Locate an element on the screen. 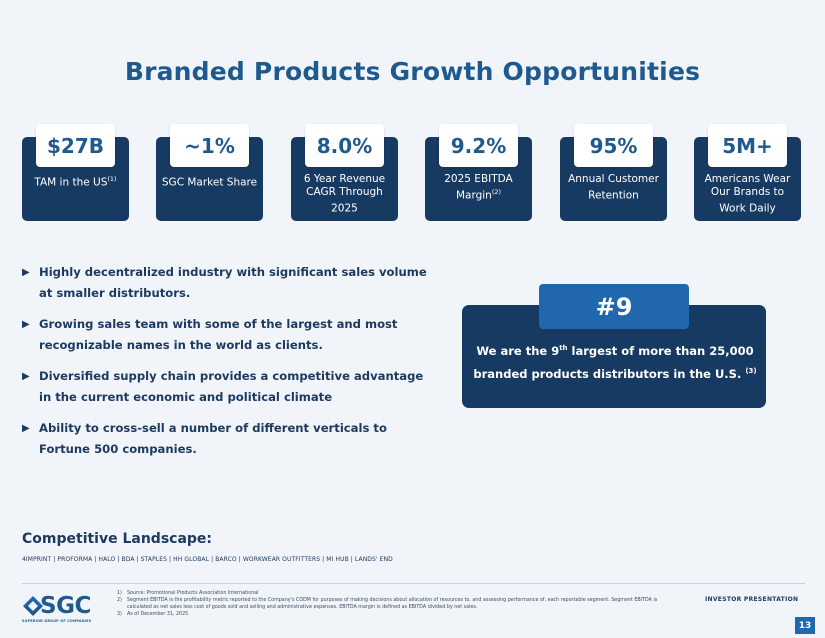 The width and height of the screenshot is (825, 638). logo-subtitle: SUPERIOR GROUP OF COMPANIES is located at coordinates (57, 621).